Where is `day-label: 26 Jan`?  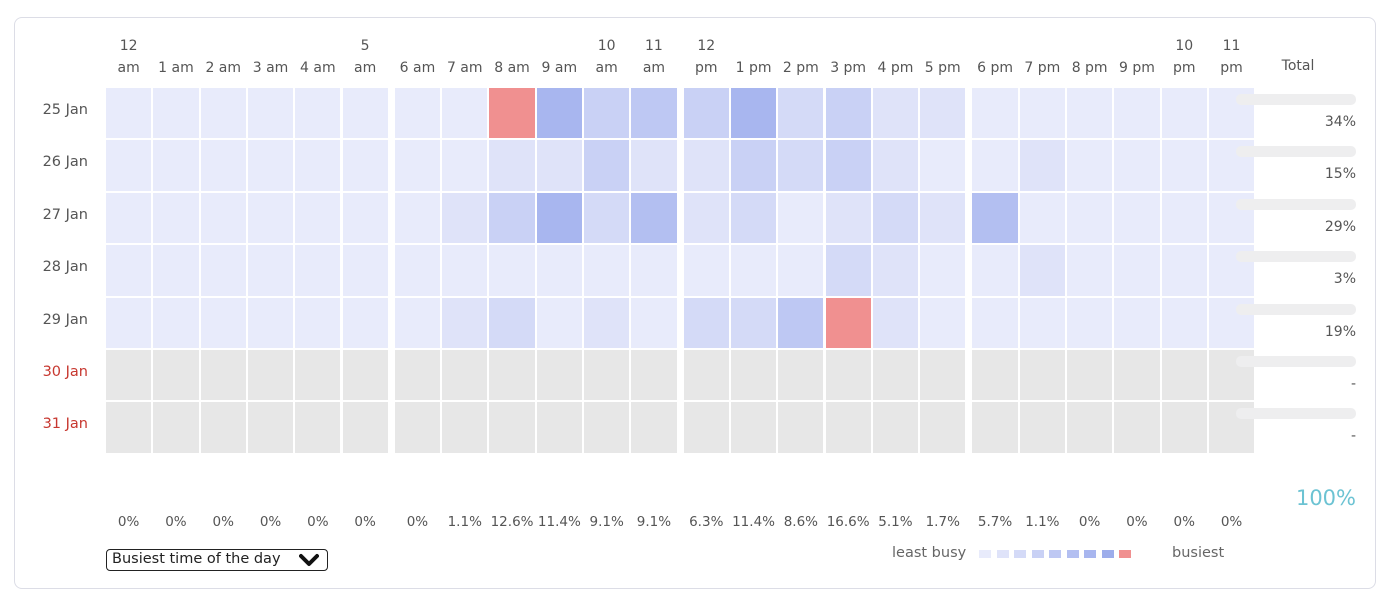
day-label: 26 Jan is located at coordinates (65, 162).